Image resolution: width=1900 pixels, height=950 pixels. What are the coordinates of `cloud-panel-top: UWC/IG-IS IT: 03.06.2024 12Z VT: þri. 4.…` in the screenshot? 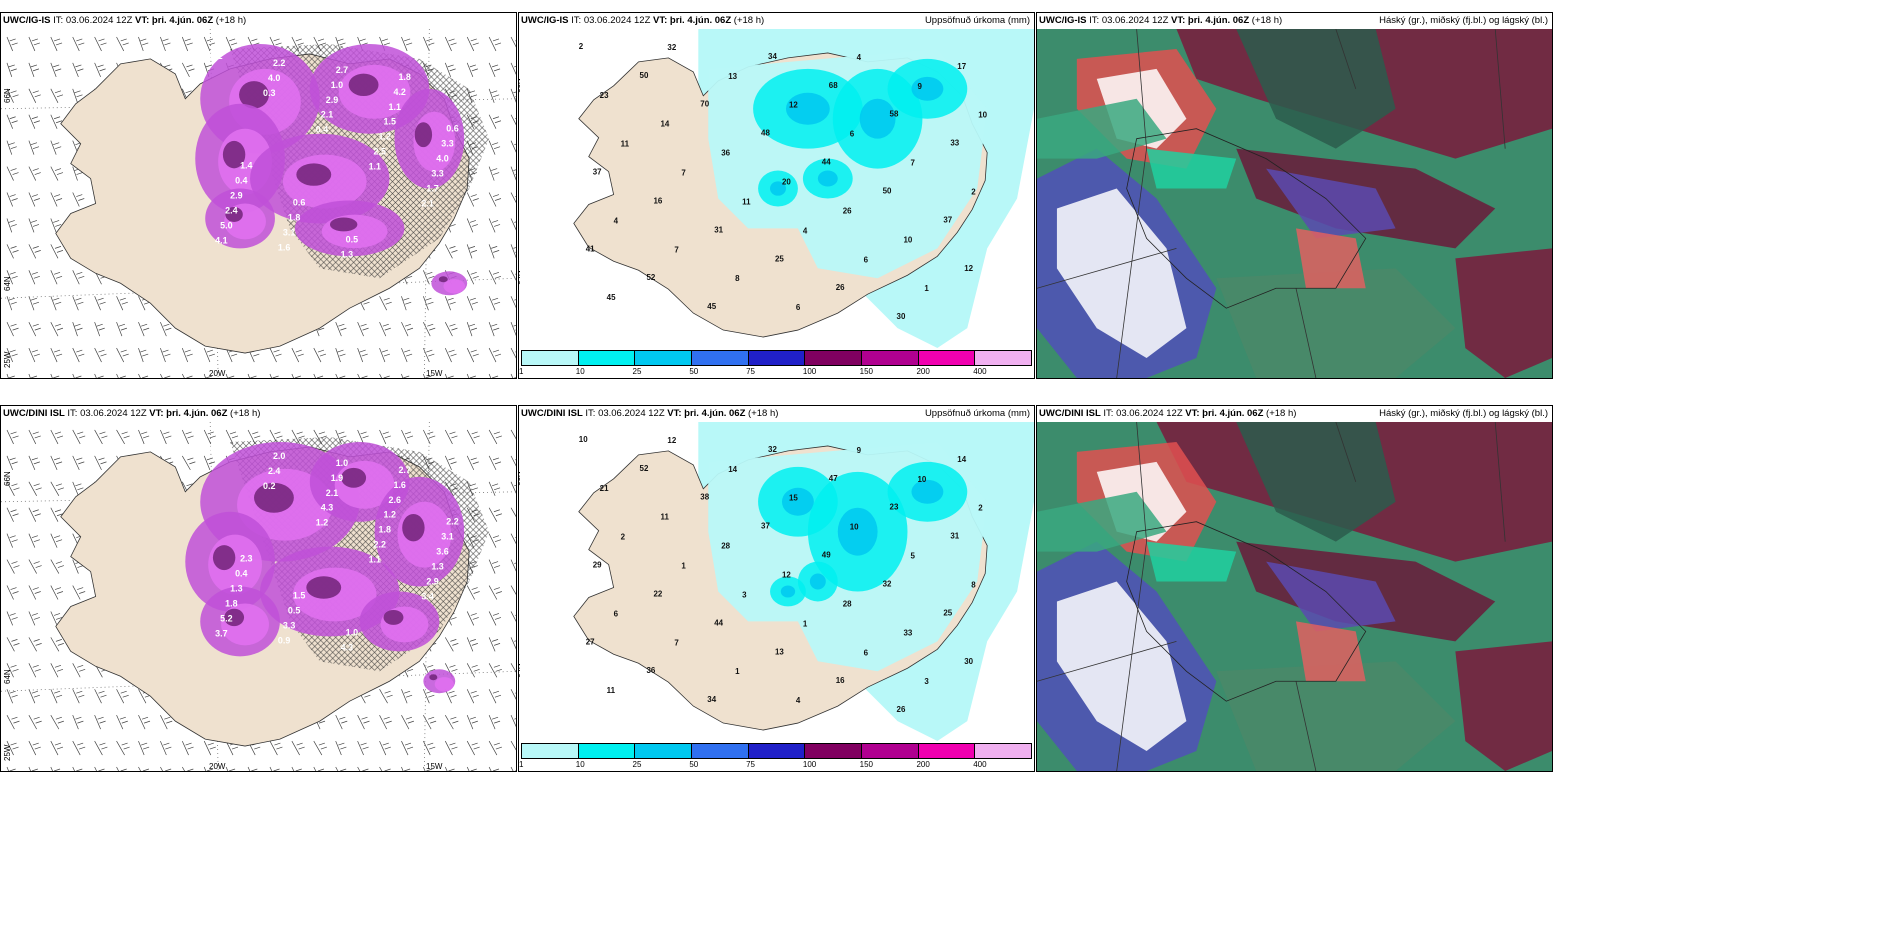 It's located at (1294, 195).